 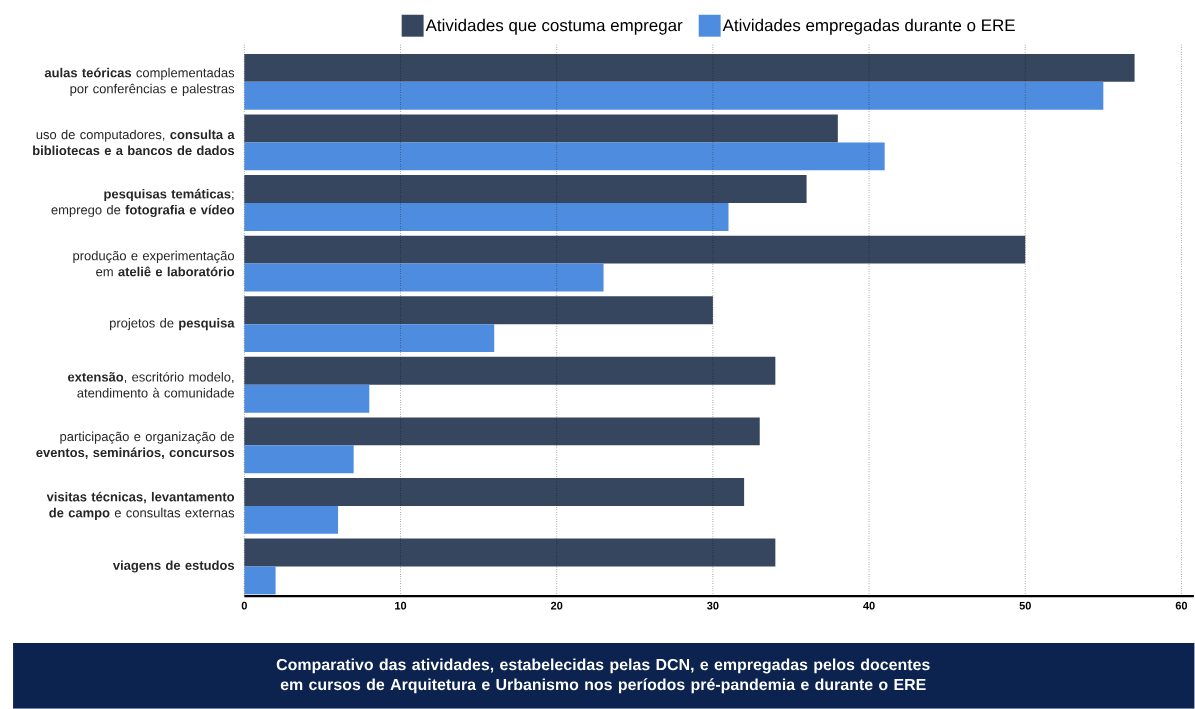 What do you see at coordinates (869, 605) in the screenshot?
I see `x-tick-label: 40` at bounding box center [869, 605].